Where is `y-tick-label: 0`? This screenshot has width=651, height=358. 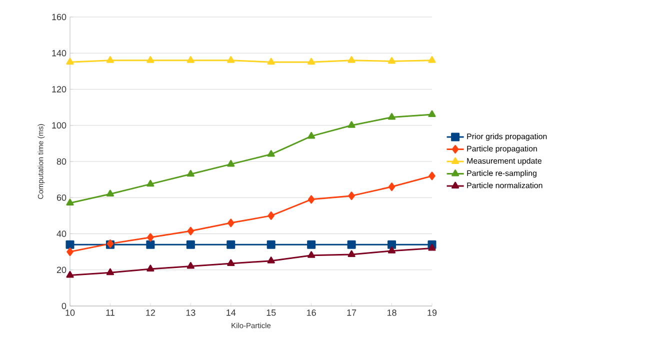
y-tick-label: 0 is located at coordinates (64, 306).